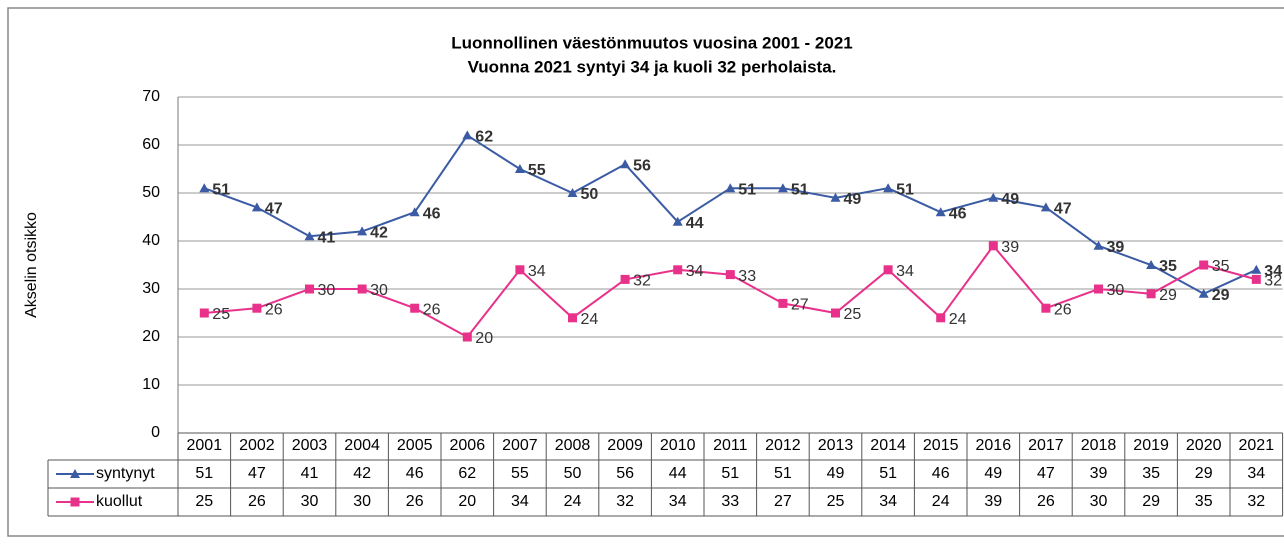  What do you see at coordinates (151, 240) in the screenshot?
I see `y-tick-label: 40` at bounding box center [151, 240].